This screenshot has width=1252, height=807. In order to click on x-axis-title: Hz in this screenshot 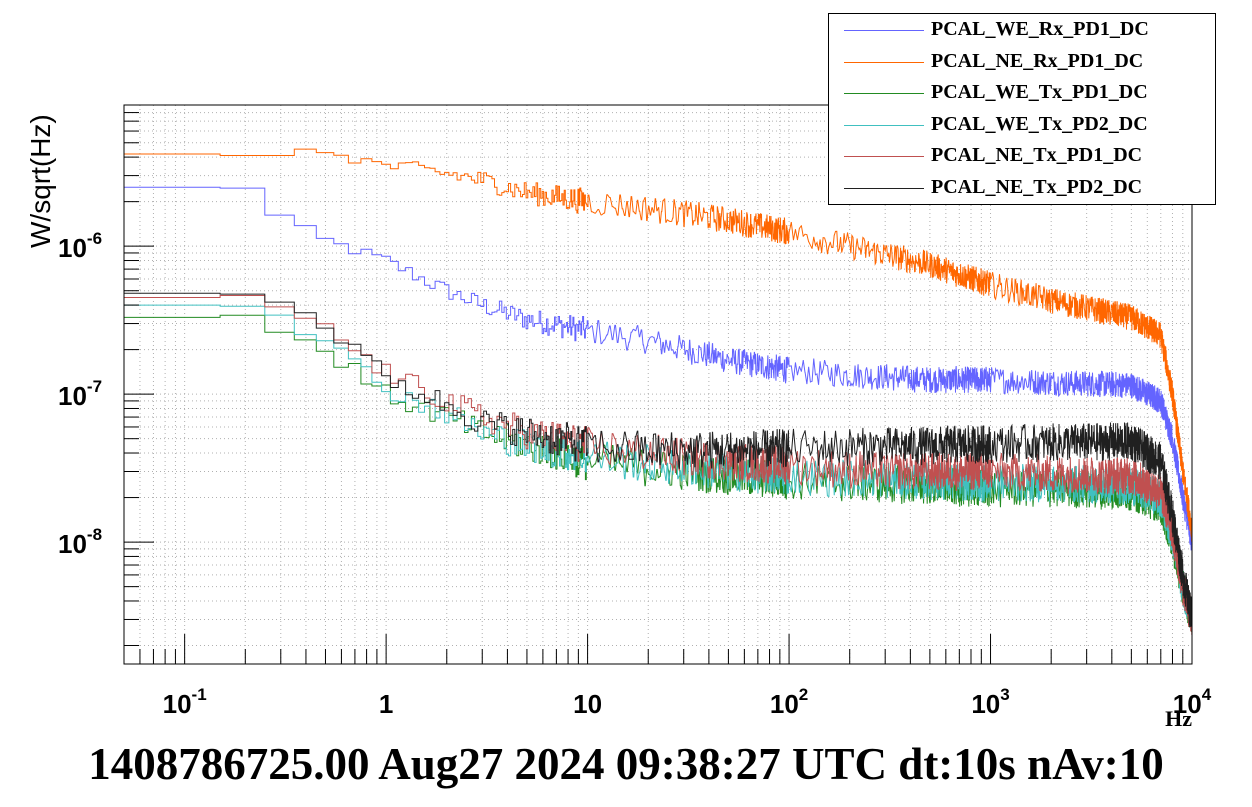, I will do `click(1178, 718)`.